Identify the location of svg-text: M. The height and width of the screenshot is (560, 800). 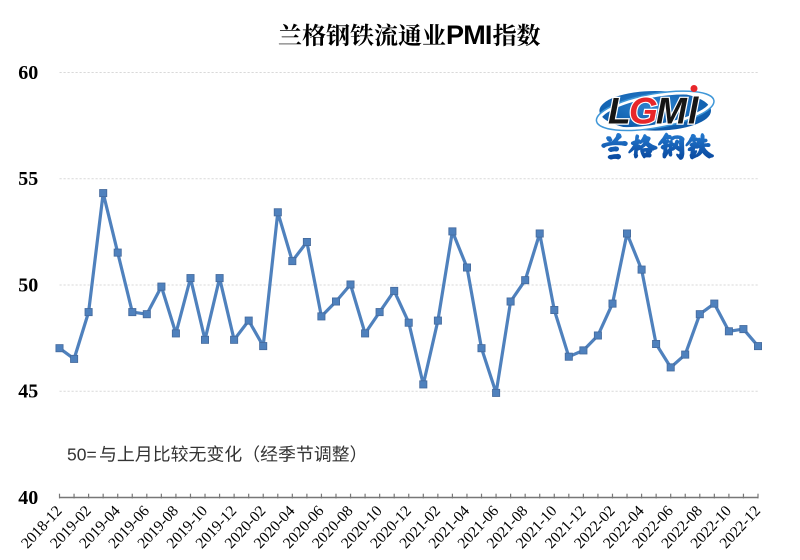
(672, 111).